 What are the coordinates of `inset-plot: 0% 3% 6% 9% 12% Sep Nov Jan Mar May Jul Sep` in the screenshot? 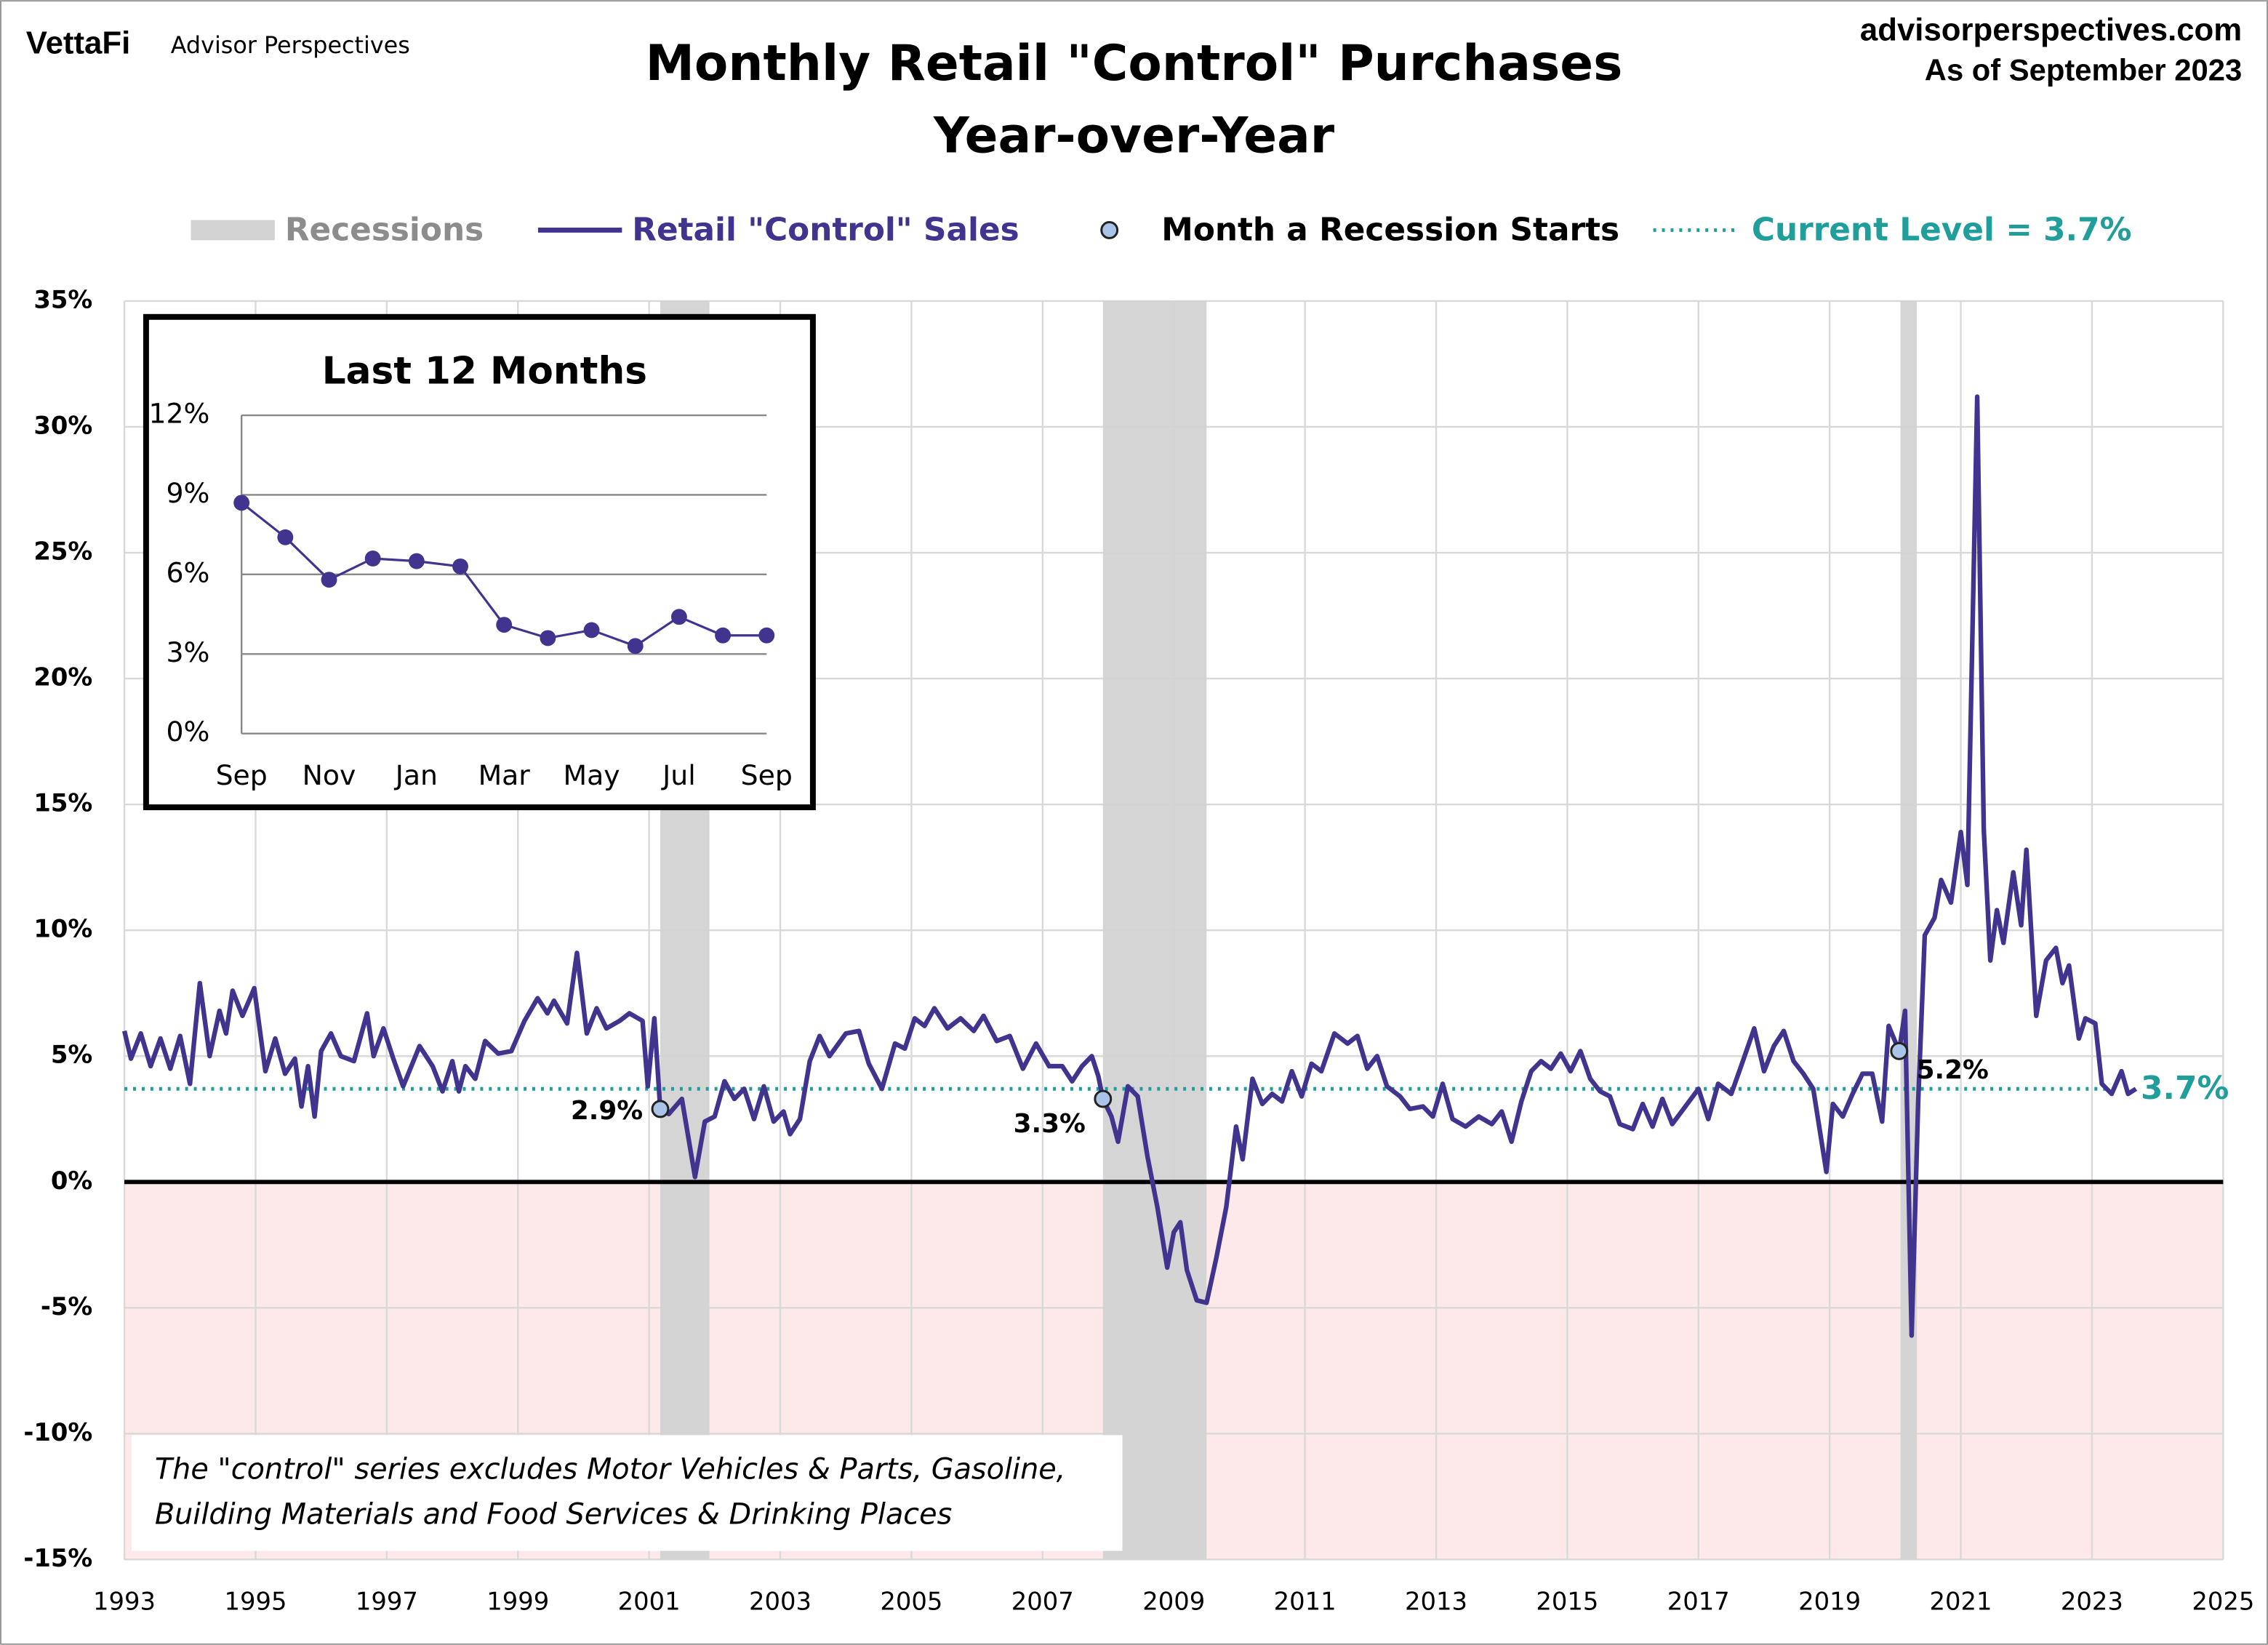 It's located at (470, 594).